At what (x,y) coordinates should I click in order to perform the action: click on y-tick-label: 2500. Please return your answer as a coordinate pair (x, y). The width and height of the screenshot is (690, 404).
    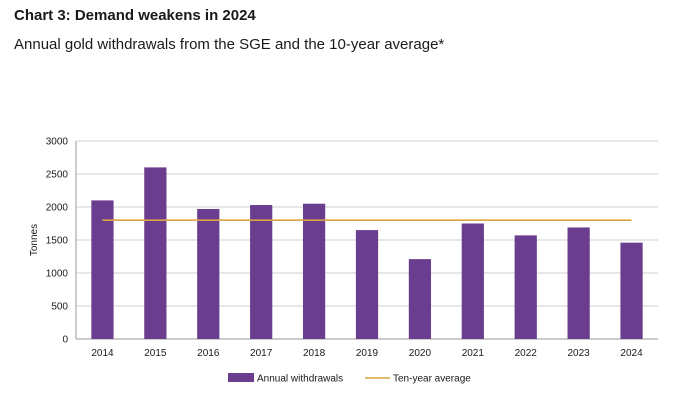
    Looking at the image, I should click on (57, 175).